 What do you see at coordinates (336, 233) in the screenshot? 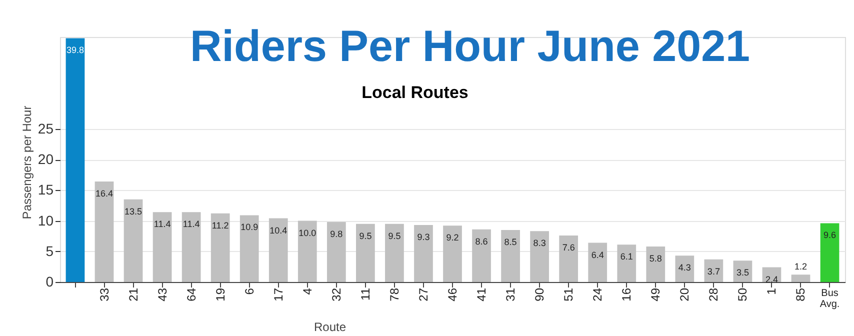
I see `data-label: 9.8` at bounding box center [336, 233].